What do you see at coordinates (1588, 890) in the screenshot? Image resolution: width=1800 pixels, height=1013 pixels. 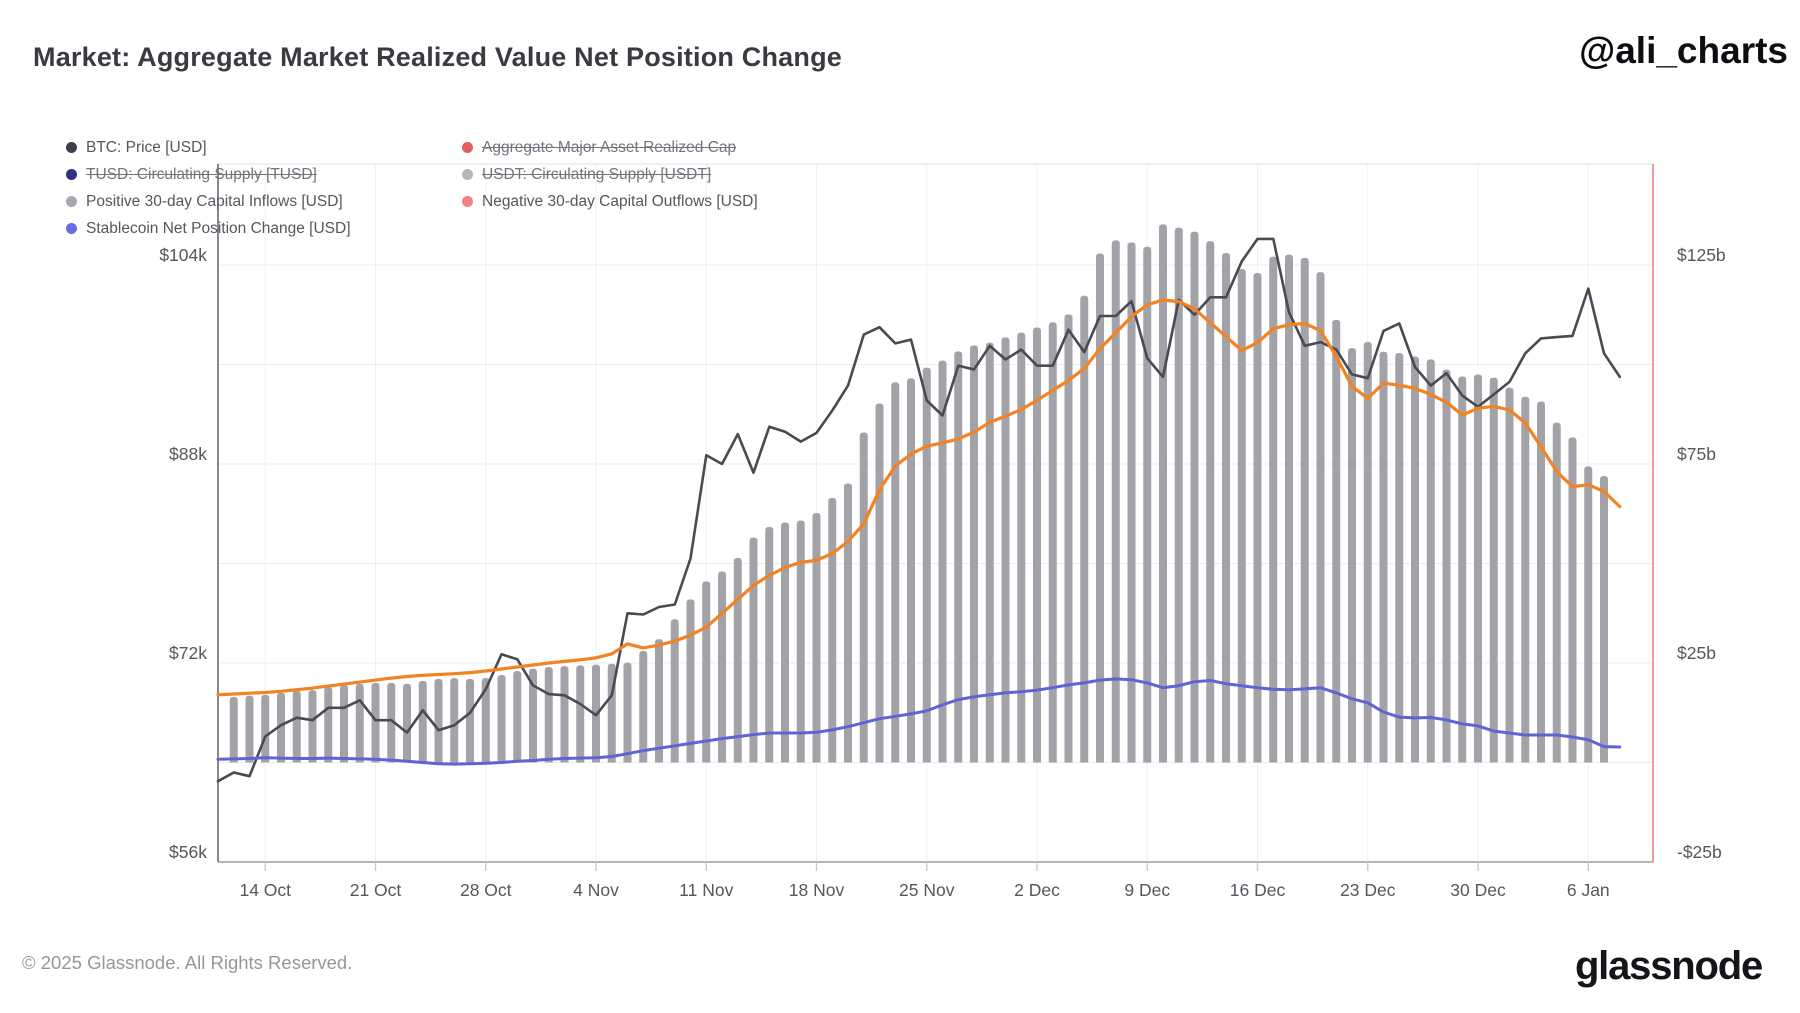 I see `x-axis-label: 6 Jan` at bounding box center [1588, 890].